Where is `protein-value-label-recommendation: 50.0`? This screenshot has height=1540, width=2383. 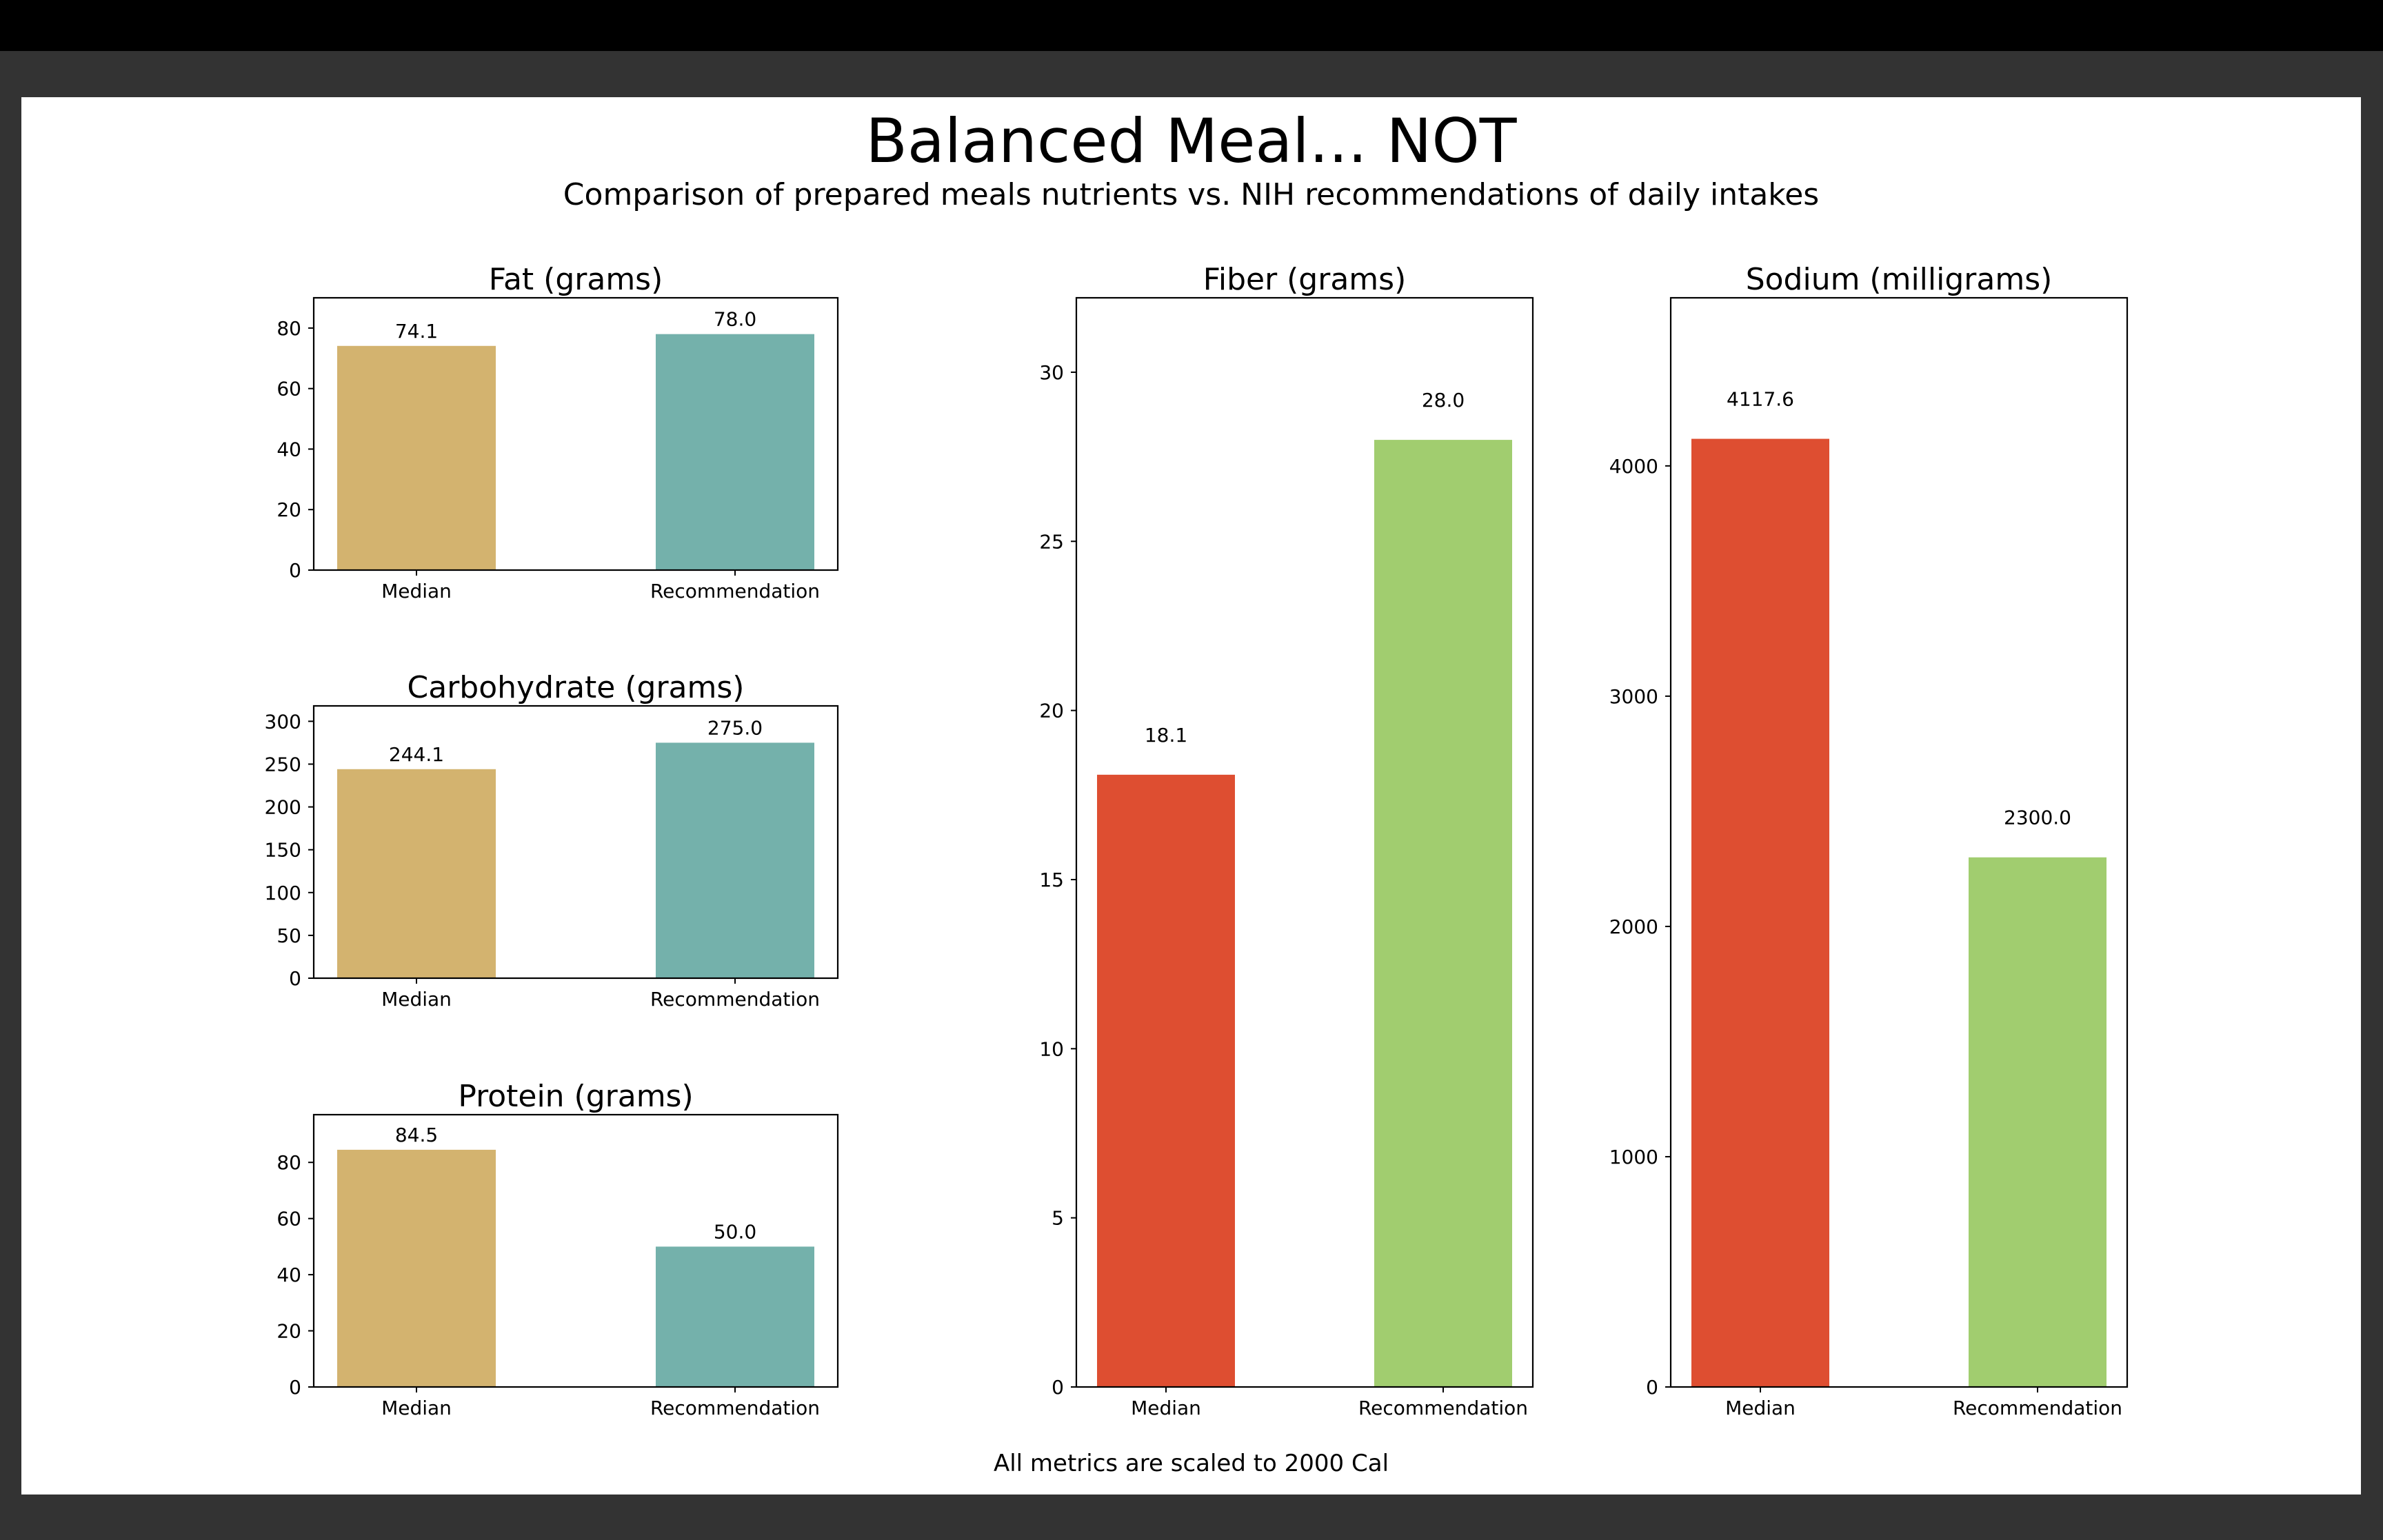 protein-value-label-recommendation: 50.0 is located at coordinates (735, 1232).